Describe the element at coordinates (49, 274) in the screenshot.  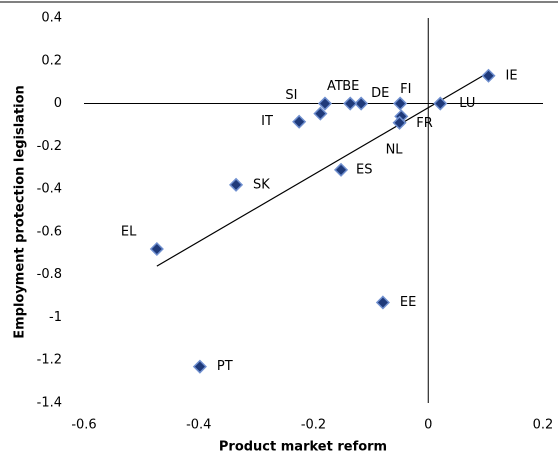
I see `y-tick-label: -0.8` at that location.